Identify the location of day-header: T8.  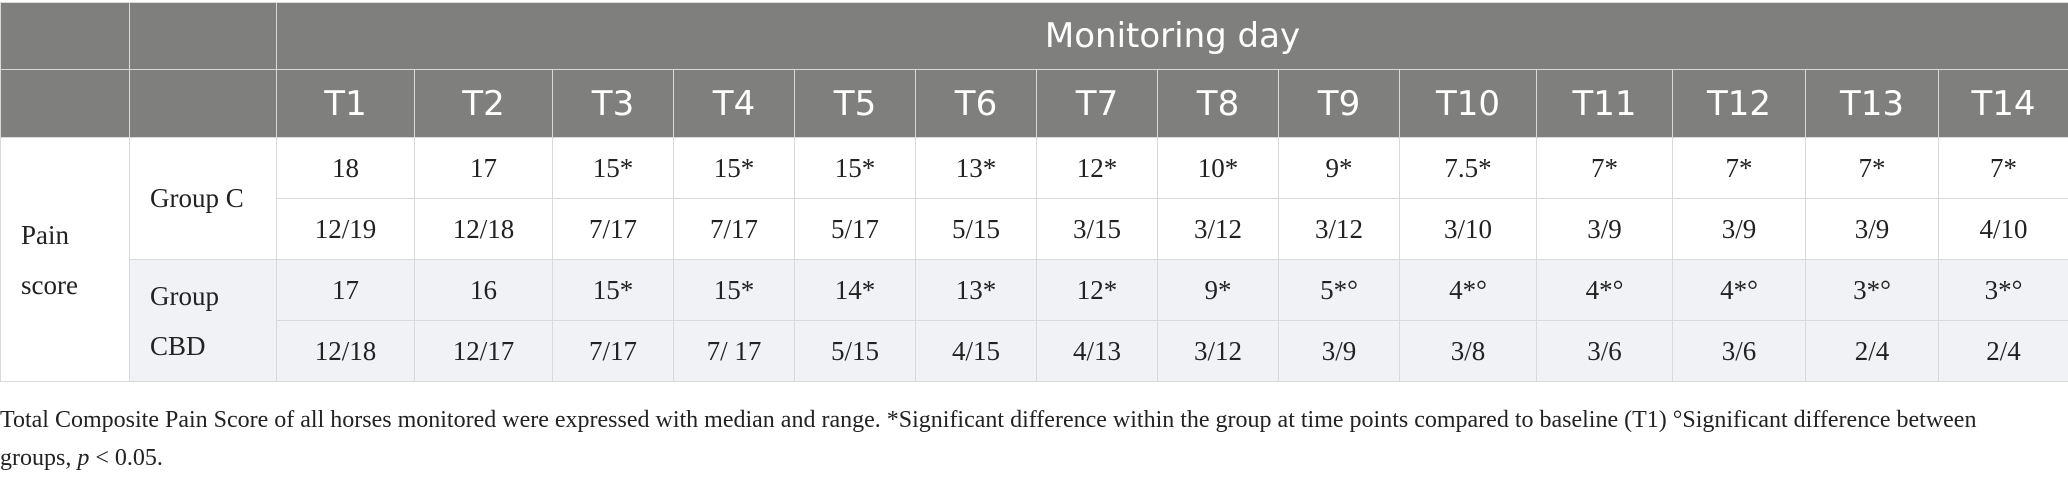
(1218, 103).